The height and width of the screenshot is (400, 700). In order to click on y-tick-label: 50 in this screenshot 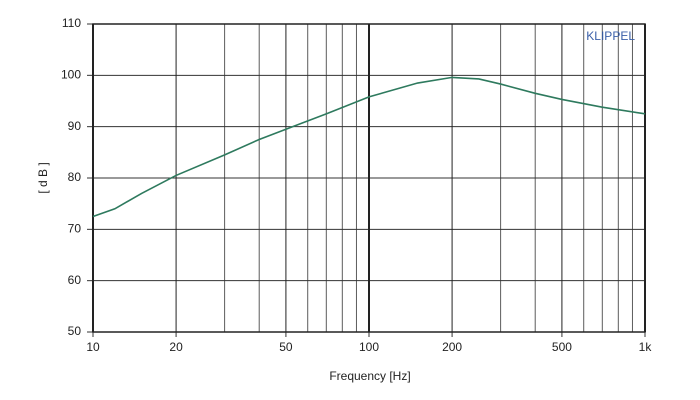, I will do `click(75, 331)`.